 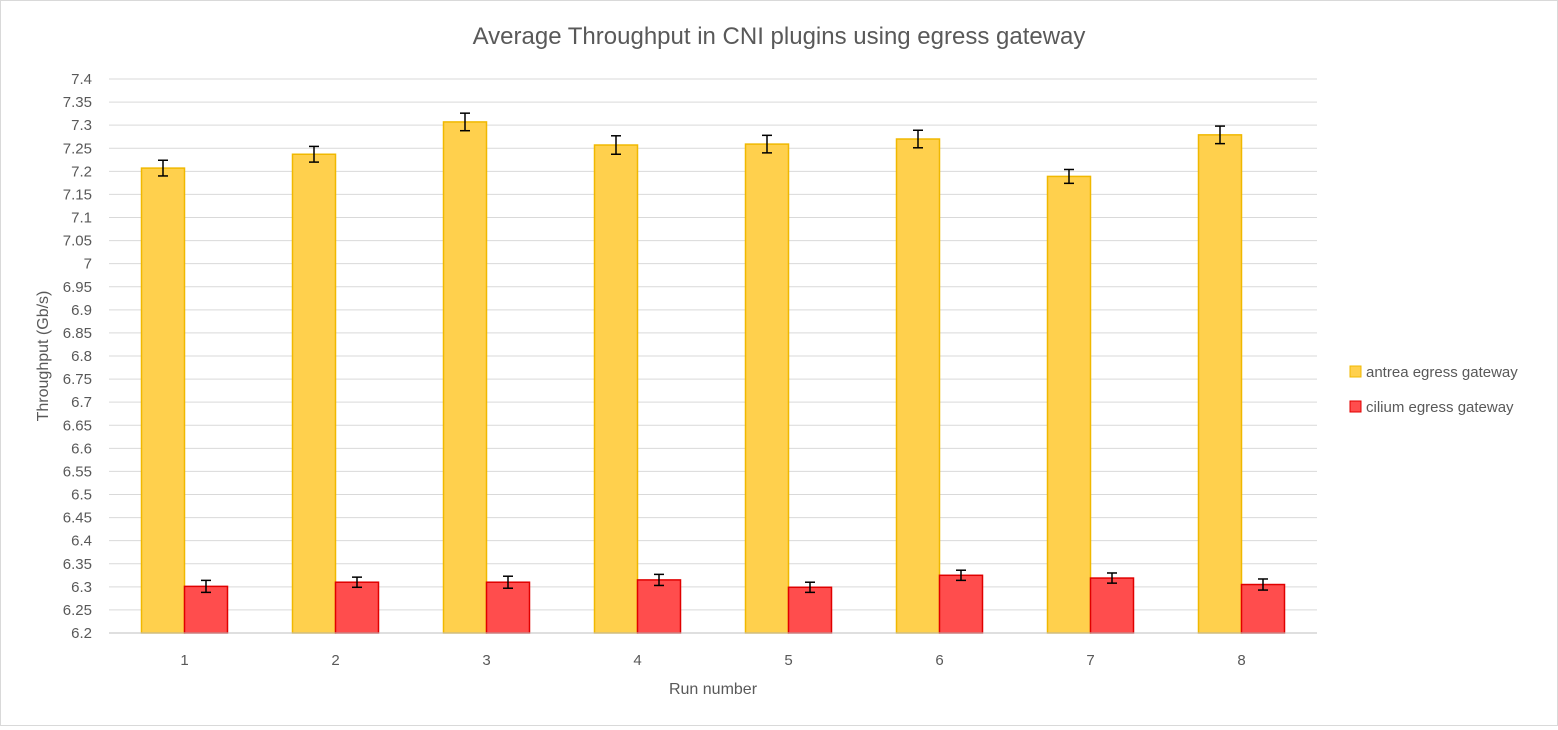 I want to click on y-tick-label: 7.15, so click(x=77, y=194).